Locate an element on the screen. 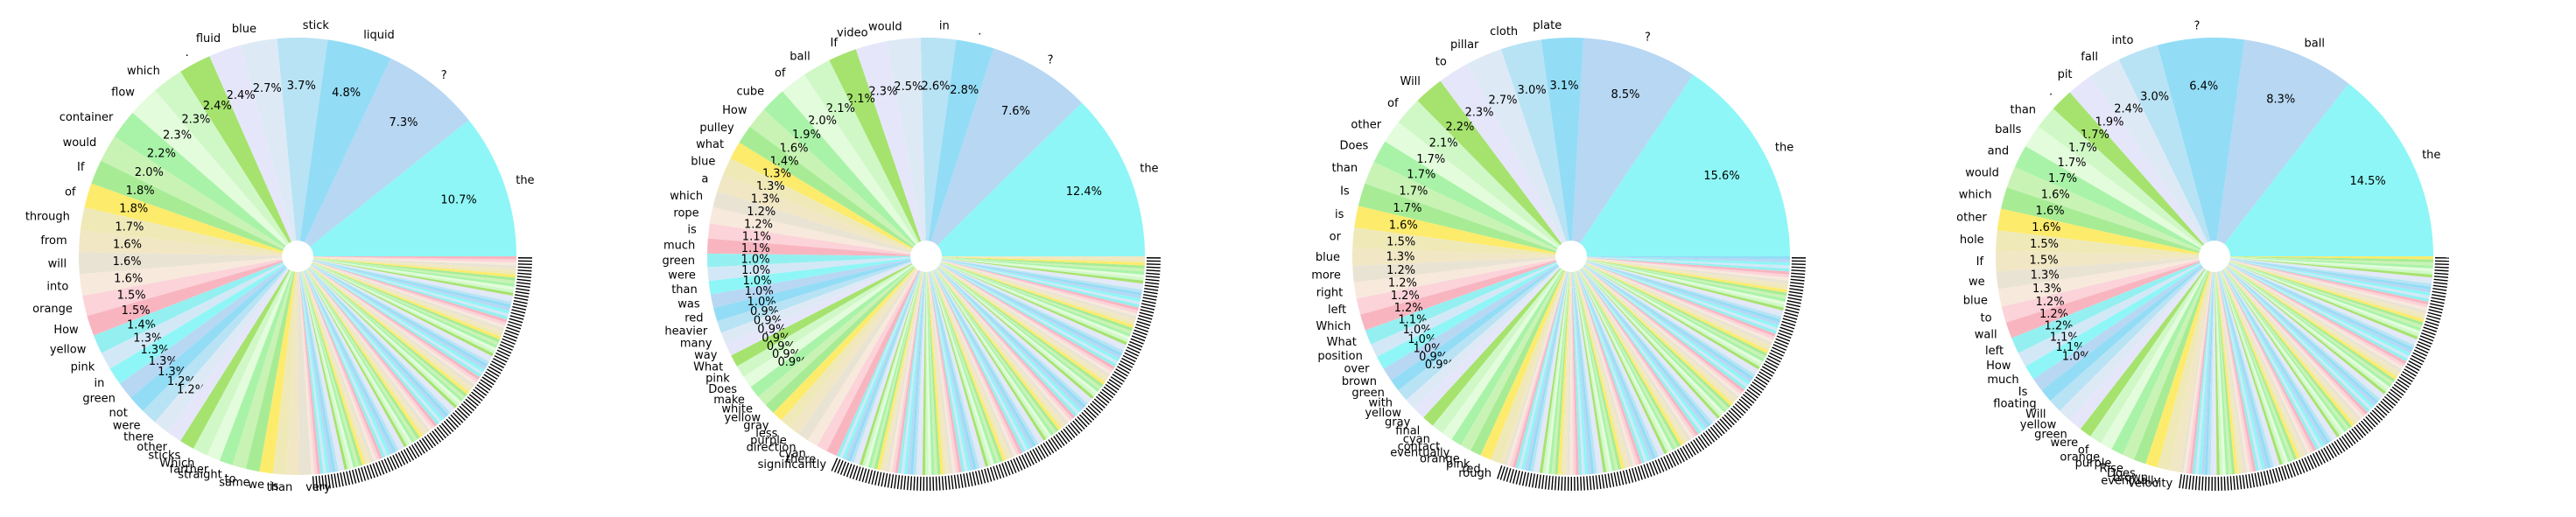 This screenshot has width=2576, height=517. pie-label: blue is located at coordinates (244, 30).